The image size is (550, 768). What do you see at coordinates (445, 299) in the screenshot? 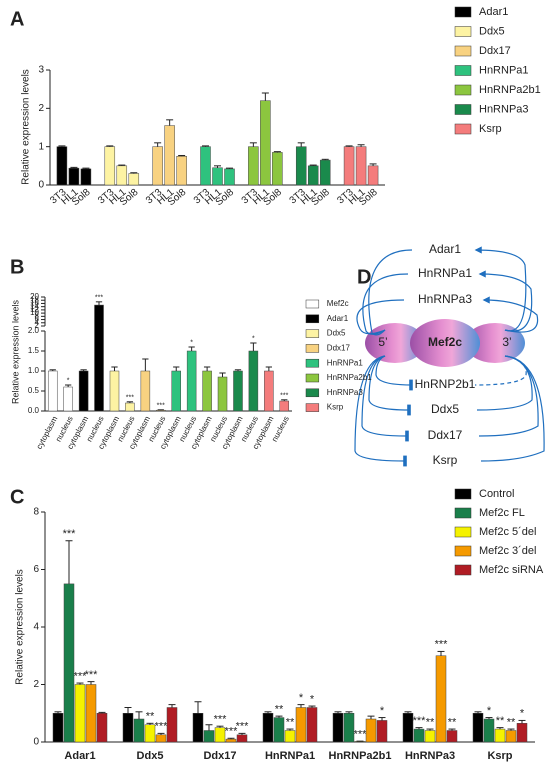
I see `regulated-gene: HnRNPa3` at bounding box center [445, 299].